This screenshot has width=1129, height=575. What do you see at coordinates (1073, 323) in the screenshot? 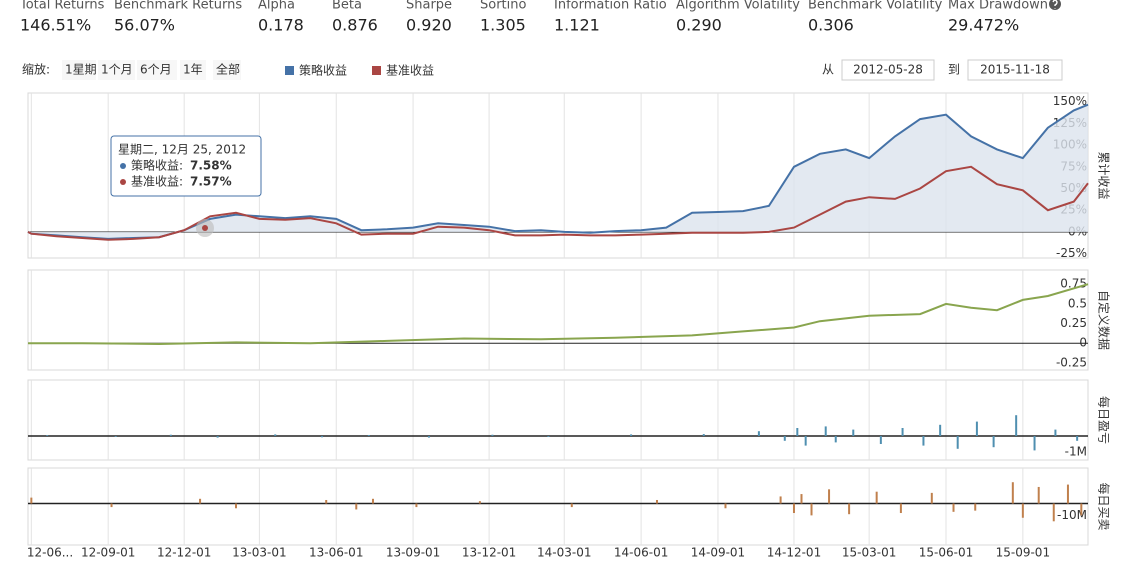
I see `y-tick-label: 0.25` at bounding box center [1073, 323].